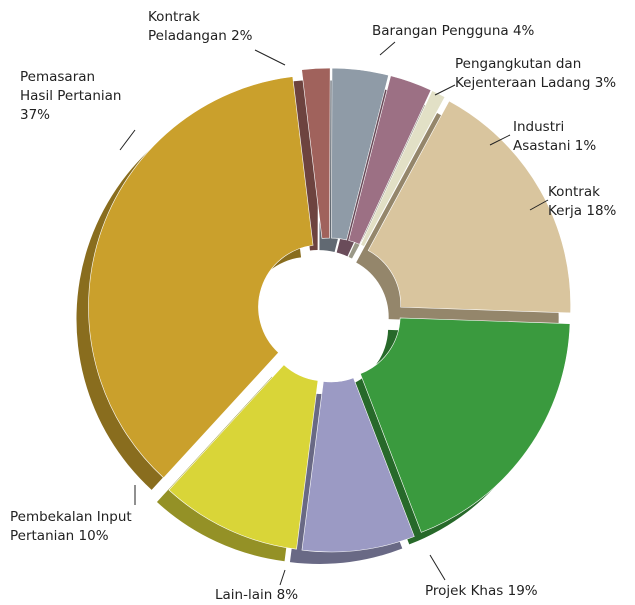 The height and width of the screenshot is (605, 635). I want to click on label: Pengangkutan dan Kejenteraan Ladang 3%, so click(536, 73).